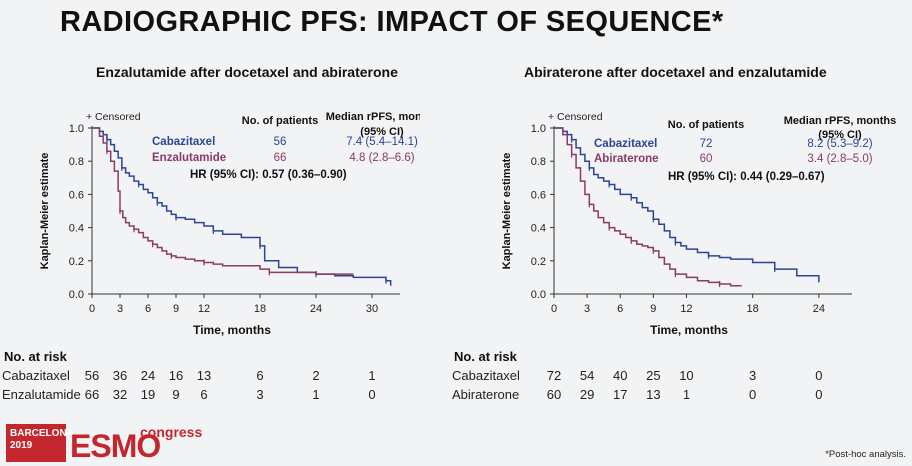 The width and height of the screenshot is (912, 466). Describe the element at coordinates (620, 375) in the screenshot. I see `at-risk-value: 40` at that location.